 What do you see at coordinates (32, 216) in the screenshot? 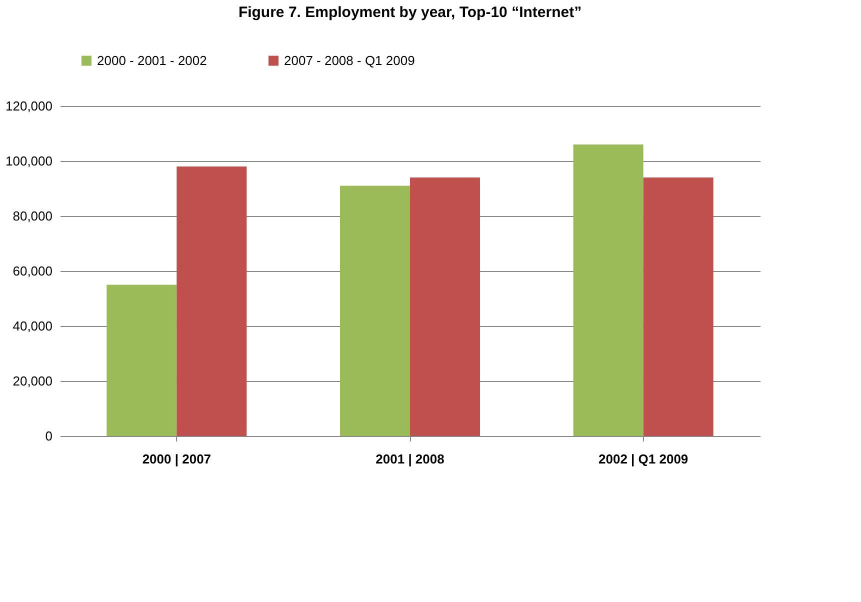
I see `y-tick-label: 80,000` at bounding box center [32, 216].